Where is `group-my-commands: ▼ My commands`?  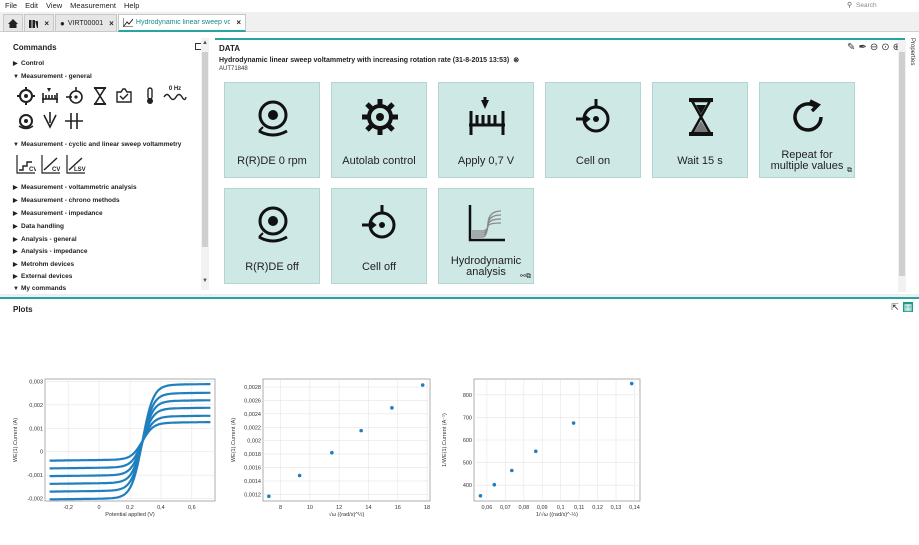 group-my-commands: ▼ My commands is located at coordinates (40, 288).